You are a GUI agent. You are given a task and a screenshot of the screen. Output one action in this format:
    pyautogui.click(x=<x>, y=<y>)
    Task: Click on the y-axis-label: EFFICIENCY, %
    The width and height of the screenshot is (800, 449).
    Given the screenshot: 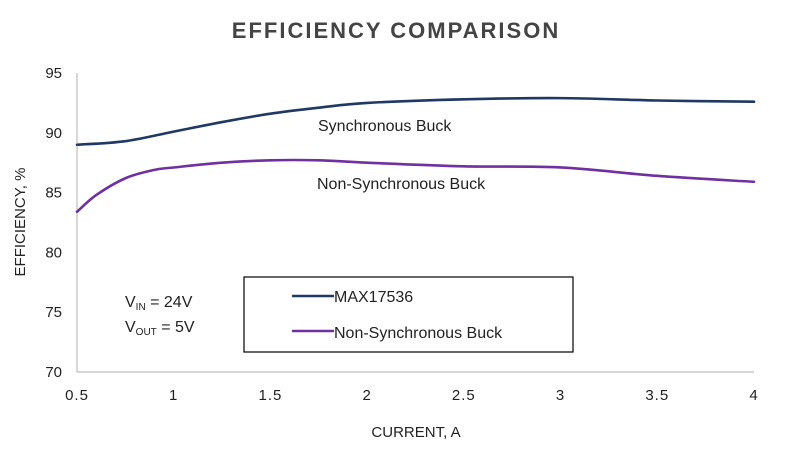 What is the action you would take?
    pyautogui.click(x=20, y=222)
    